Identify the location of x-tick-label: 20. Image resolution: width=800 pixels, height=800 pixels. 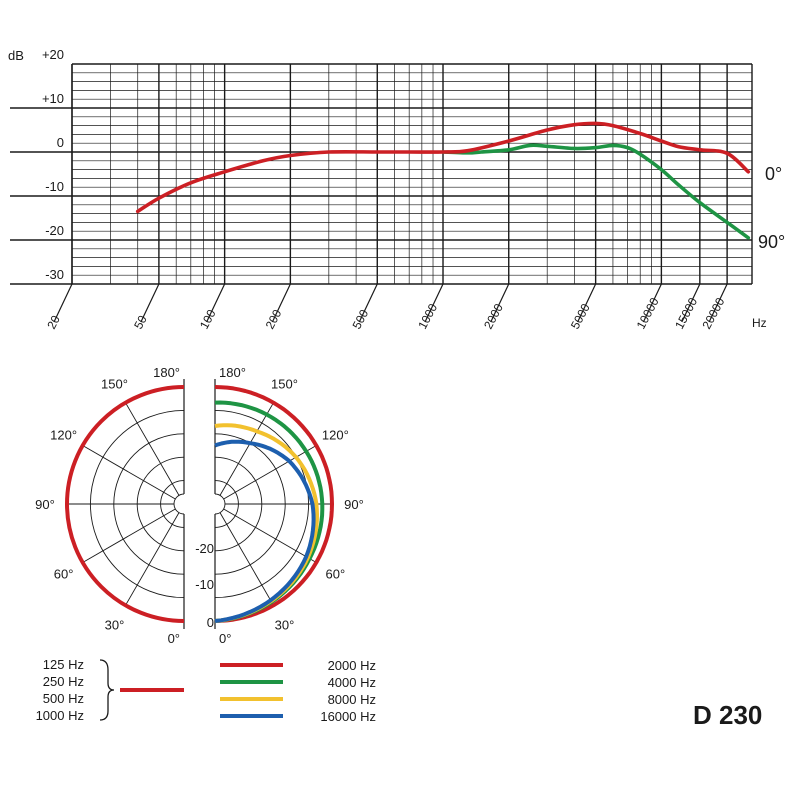
(53, 322).